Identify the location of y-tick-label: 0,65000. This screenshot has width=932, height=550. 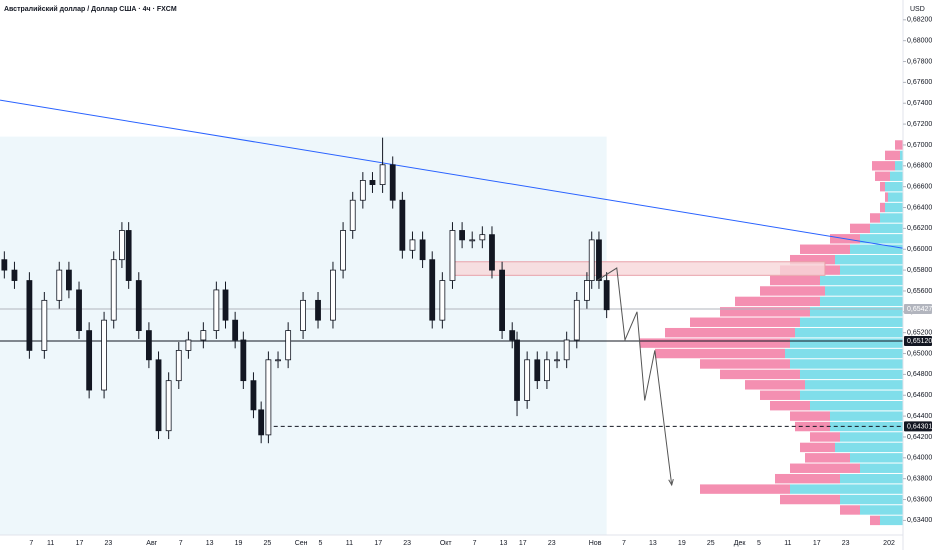
(919, 353).